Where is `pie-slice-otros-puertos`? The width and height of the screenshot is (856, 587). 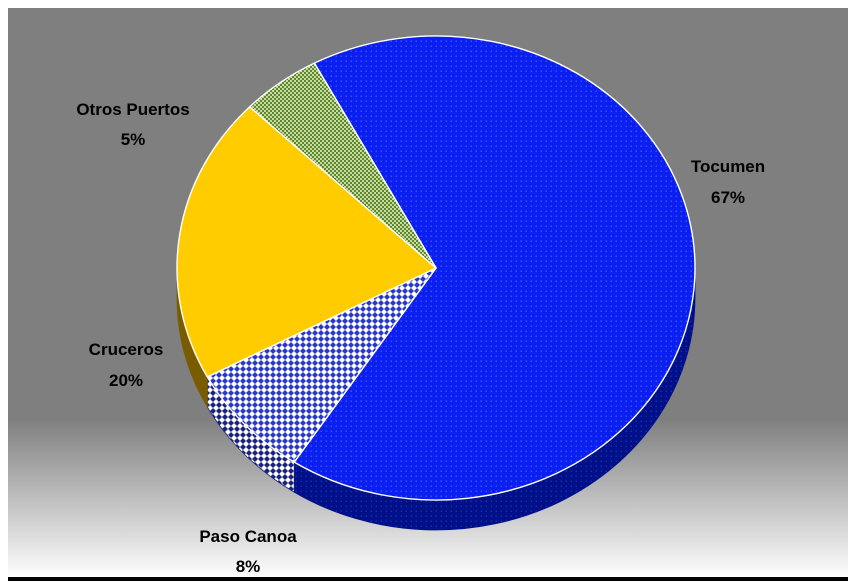
pie-slice-otros-puertos is located at coordinates (342, 165).